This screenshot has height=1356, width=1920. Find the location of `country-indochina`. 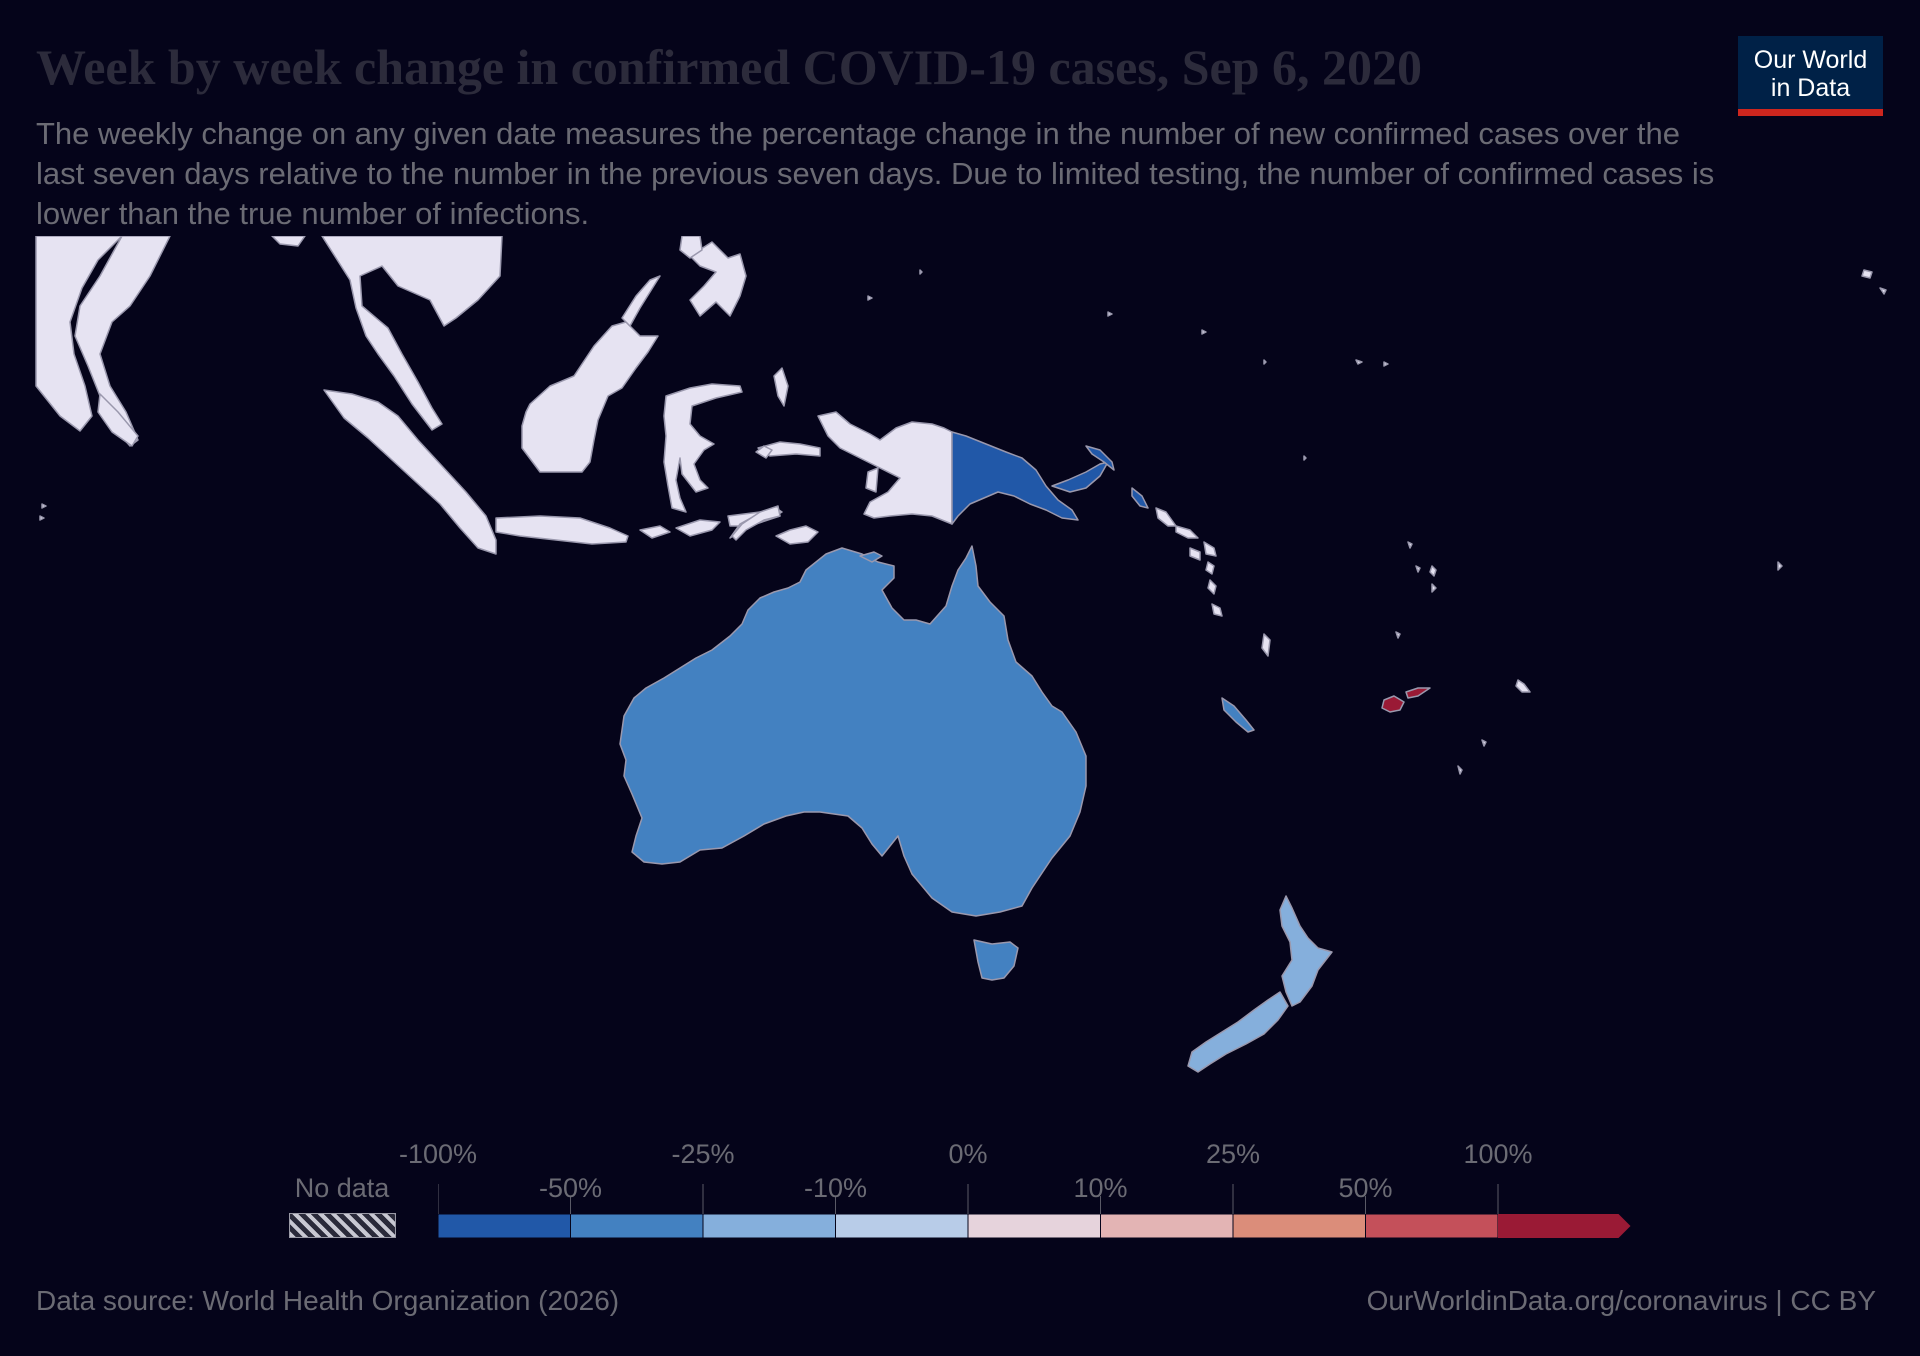

country-indochina is located at coordinates (103, 341).